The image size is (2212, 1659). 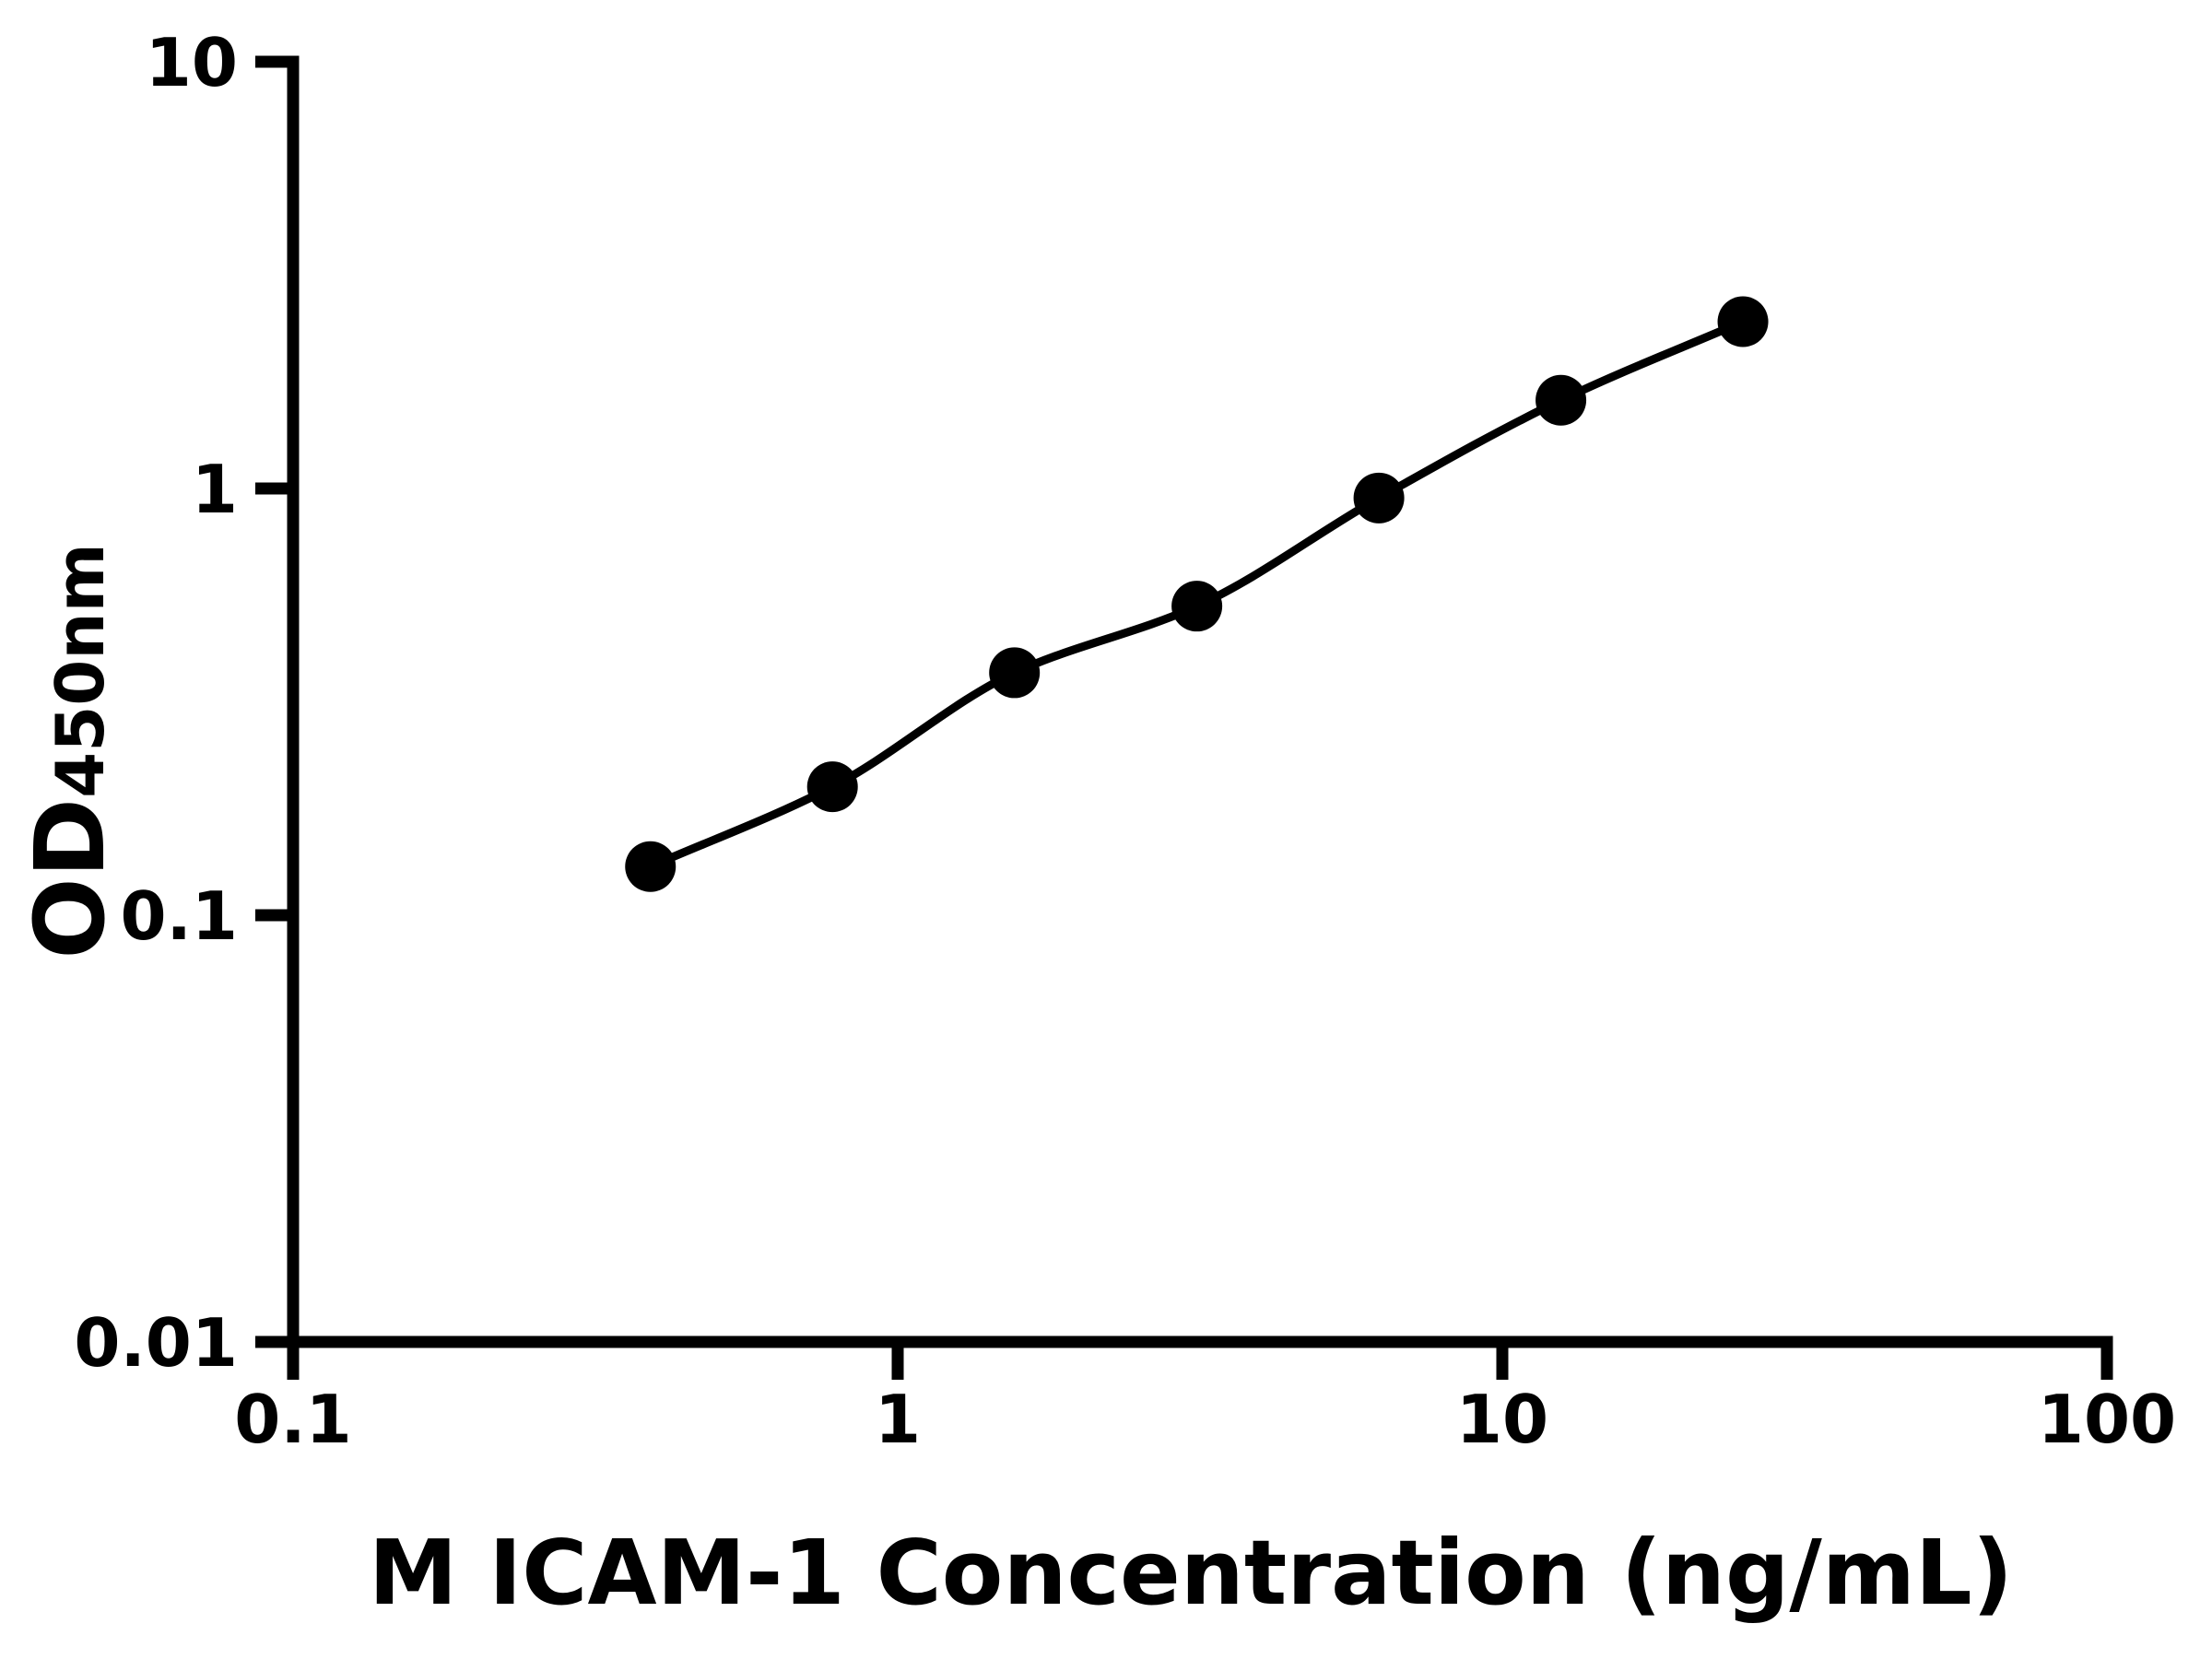 I want to click on y-axis-title: OD450nm, so click(x=70, y=751).